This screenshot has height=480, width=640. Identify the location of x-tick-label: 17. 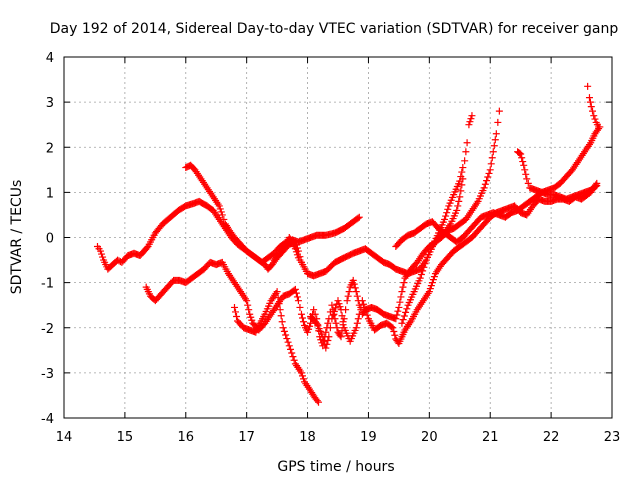
(246, 437).